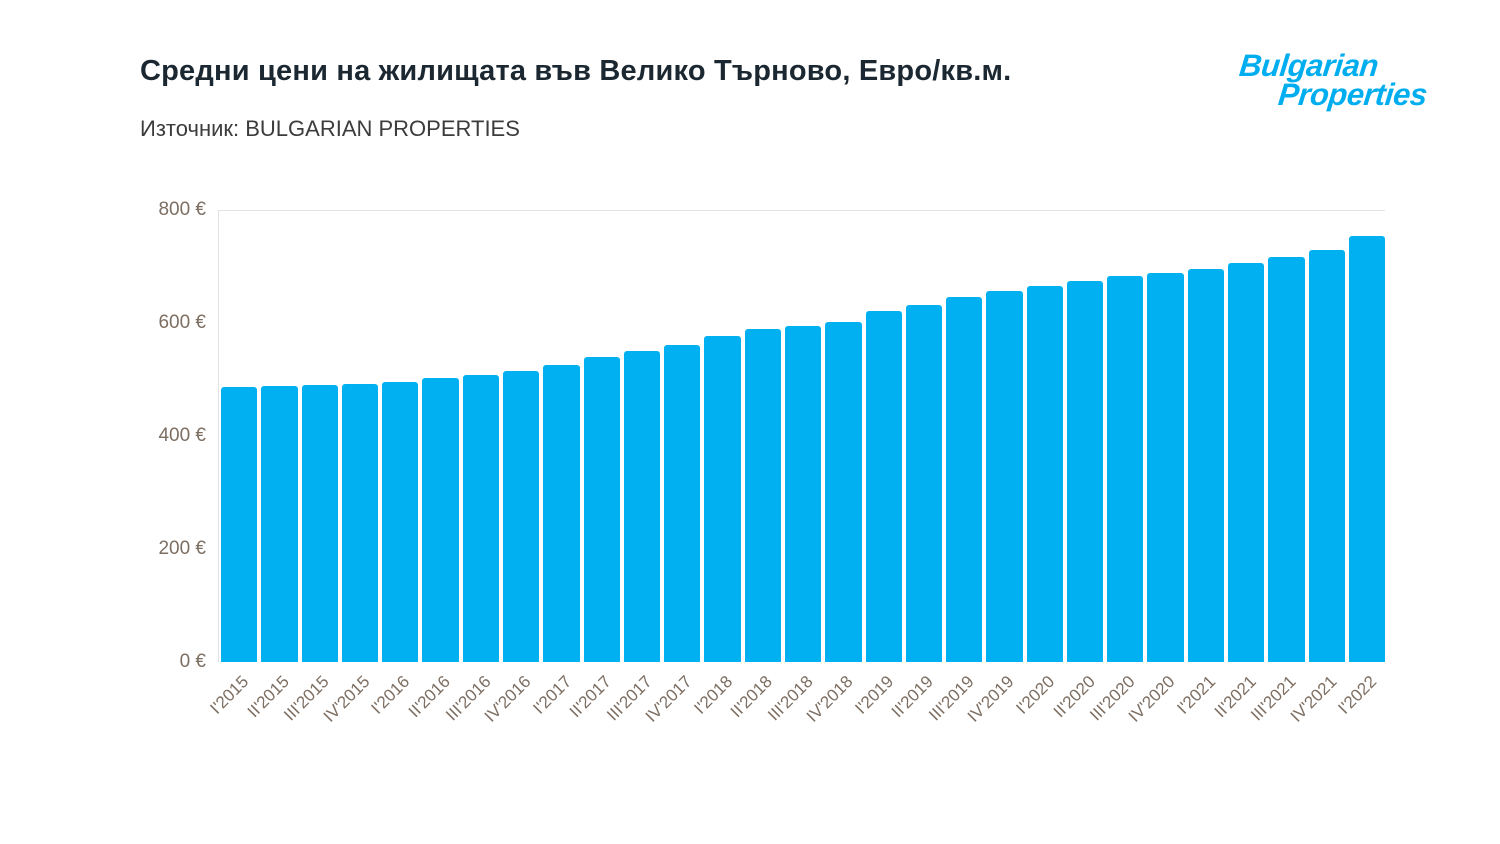  I want to click on bar-column: I'2019, so click(876, 464).